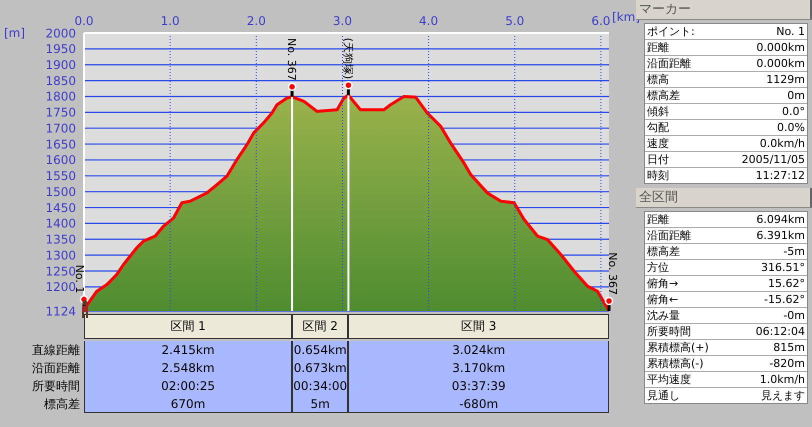 The height and width of the screenshot is (427, 812). I want to click on y-tick-label: 1900, so click(60, 65).